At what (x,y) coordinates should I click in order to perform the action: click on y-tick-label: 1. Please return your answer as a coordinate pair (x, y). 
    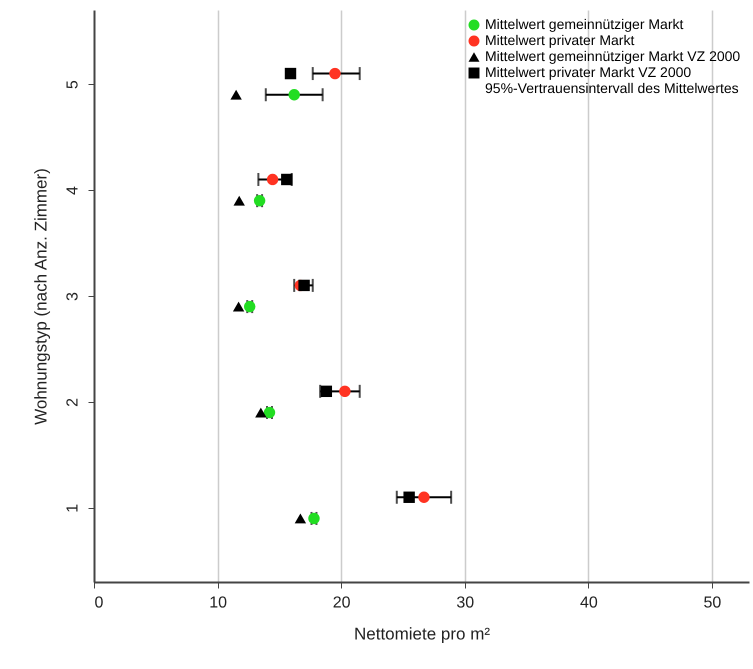
    Looking at the image, I should click on (73, 508).